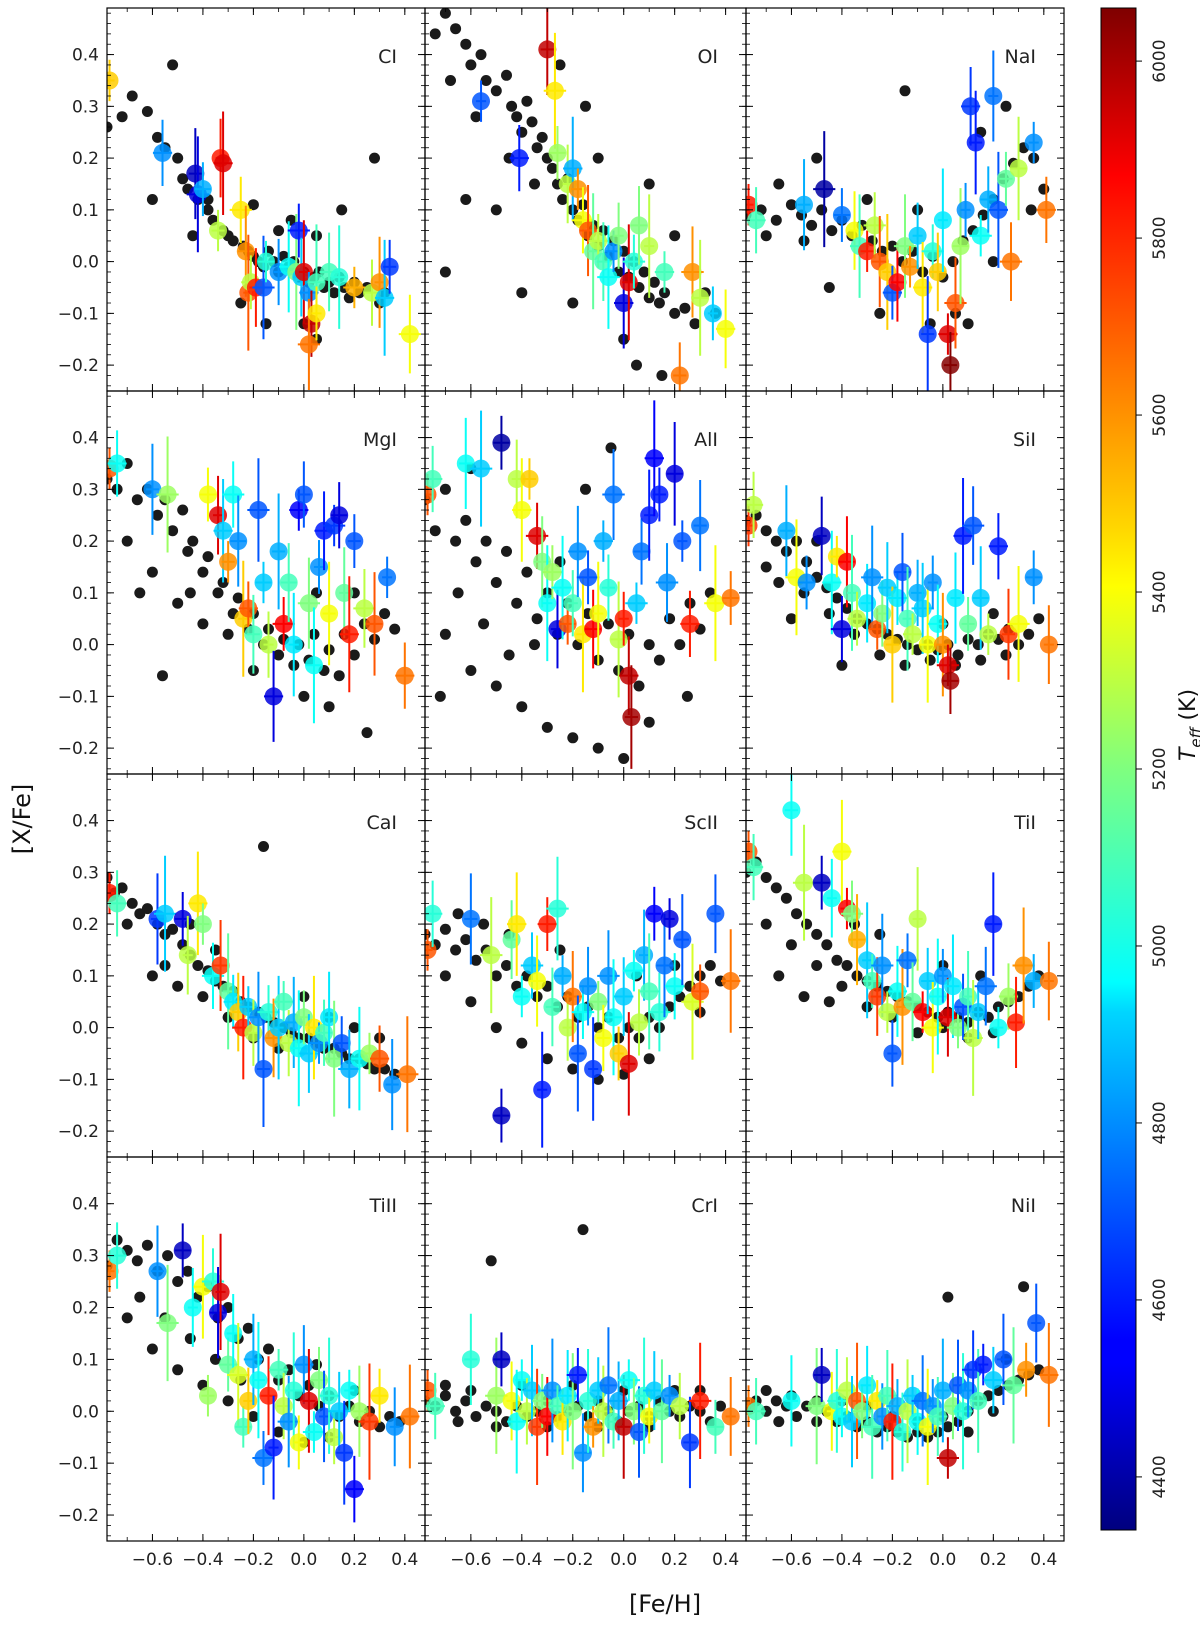 This screenshot has width=1200, height=1626. Describe the element at coordinates (85, 873) in the screenshot. I see `y-tick-label: 0.3` at that location.